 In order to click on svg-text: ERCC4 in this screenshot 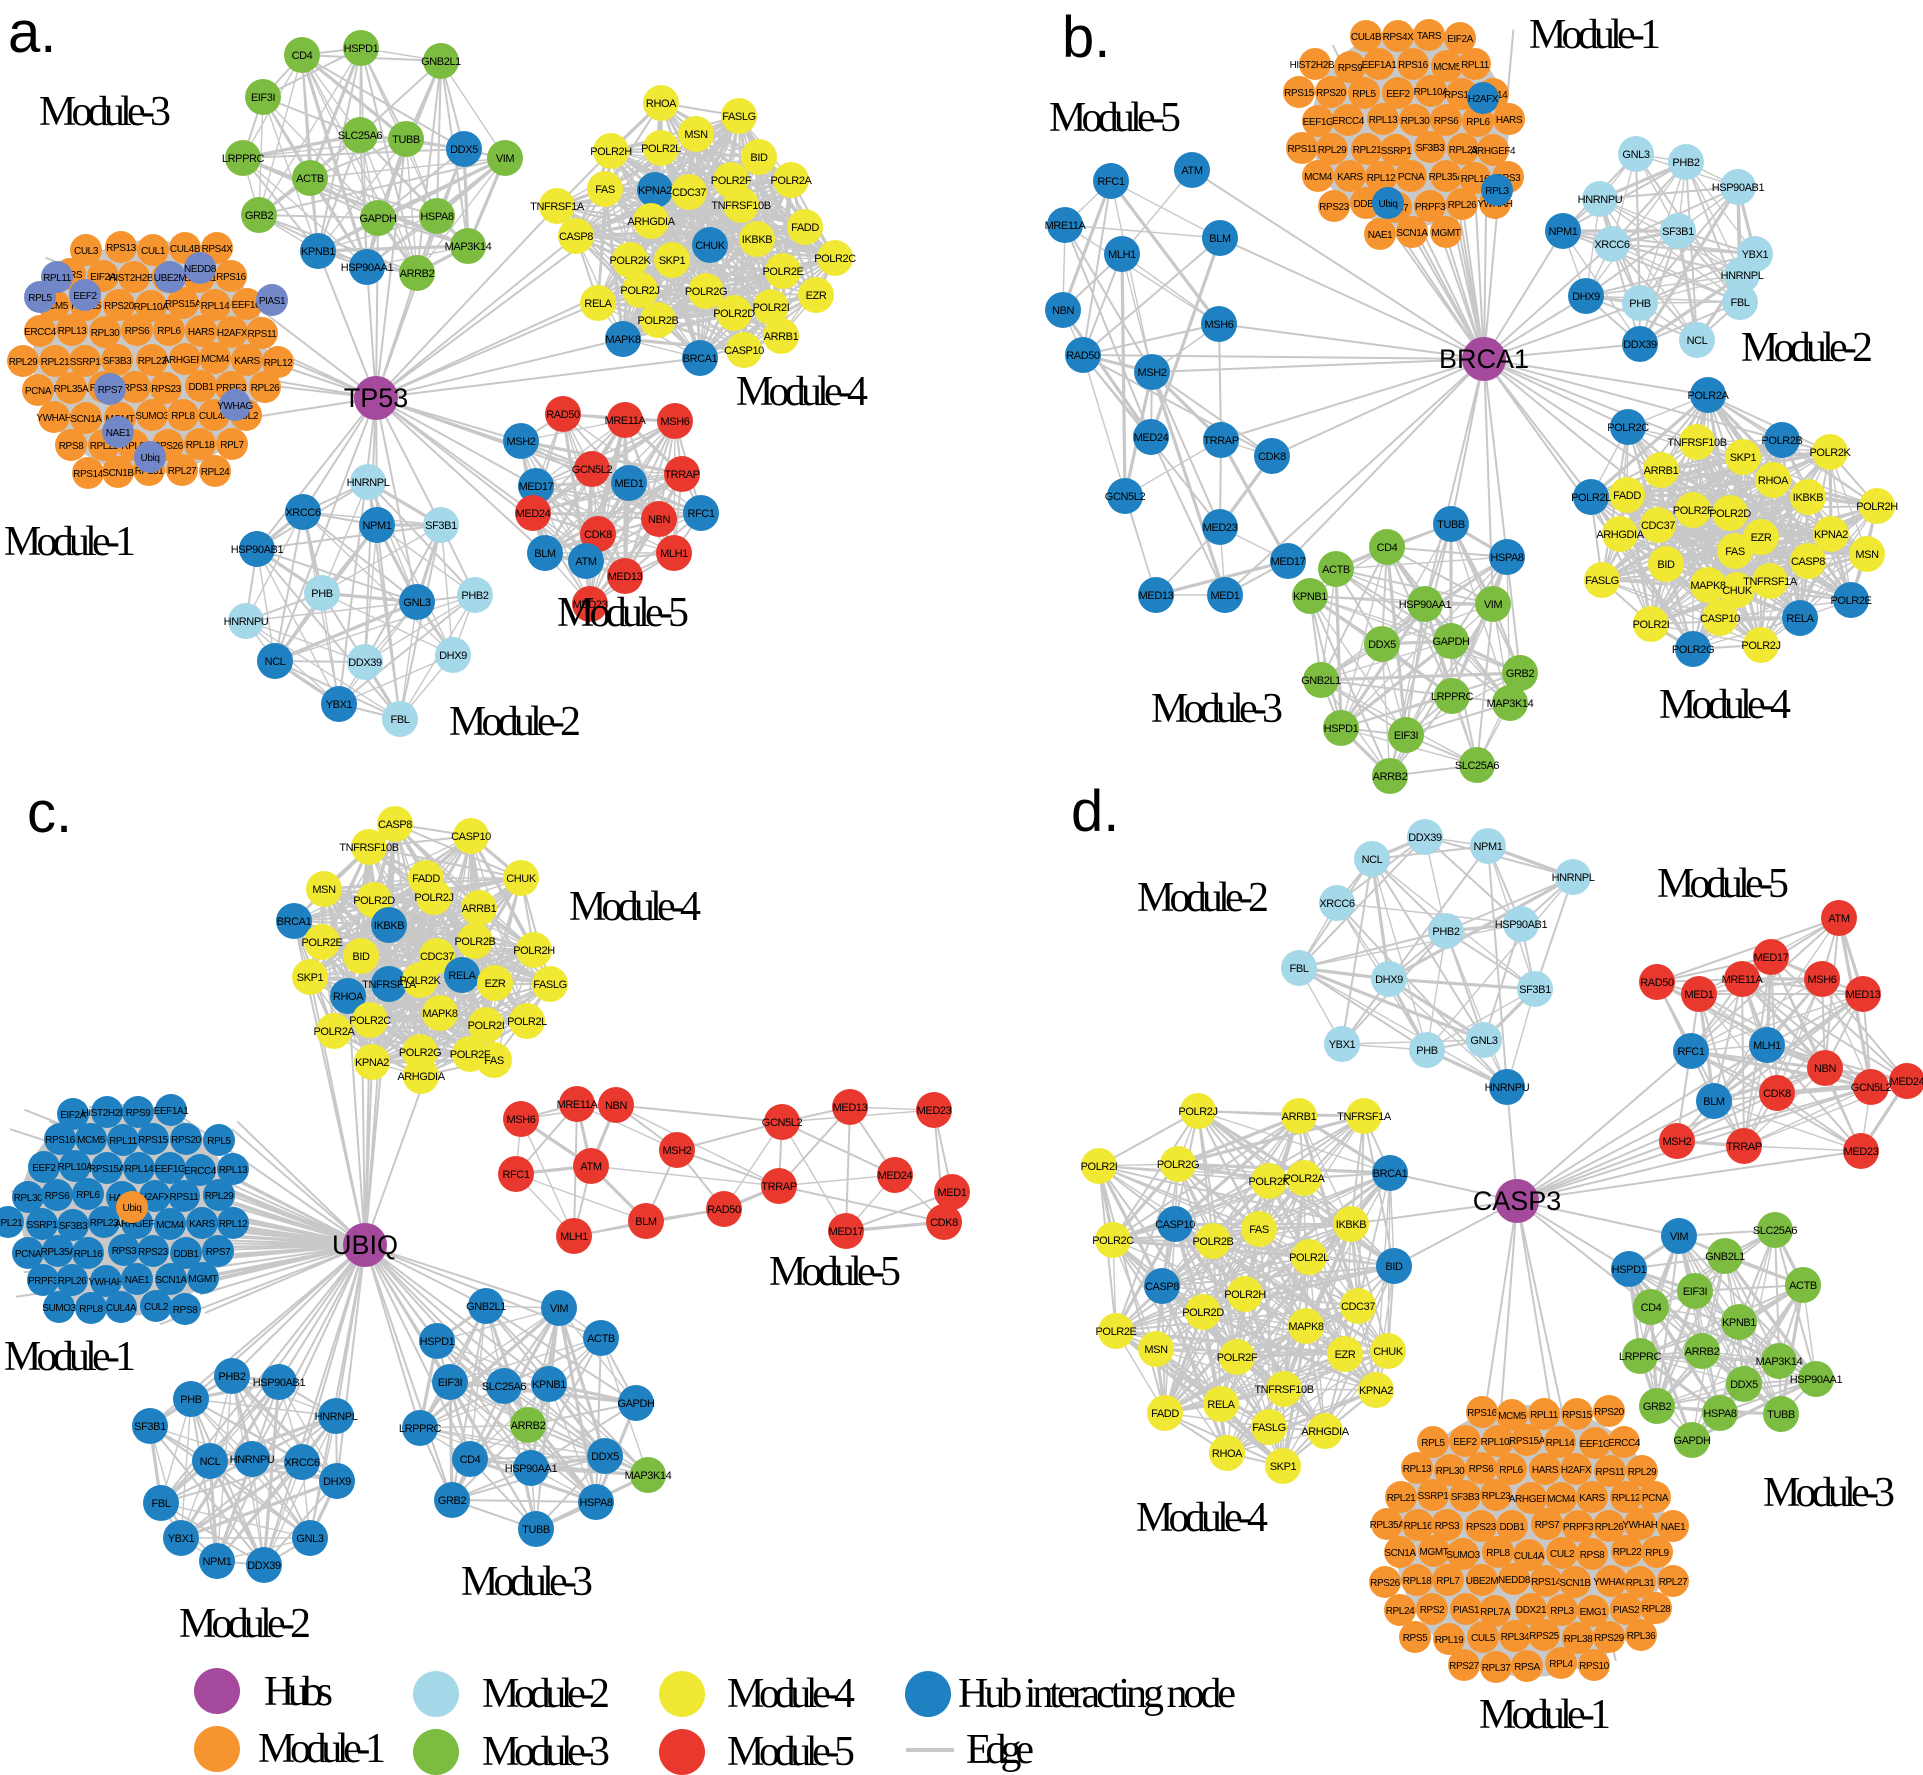, I will do `click(200, 1171)`.